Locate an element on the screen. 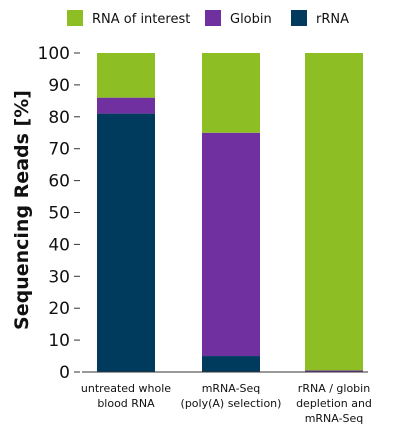  legend-item: RNA of interest is located at coordinates (128, 18).